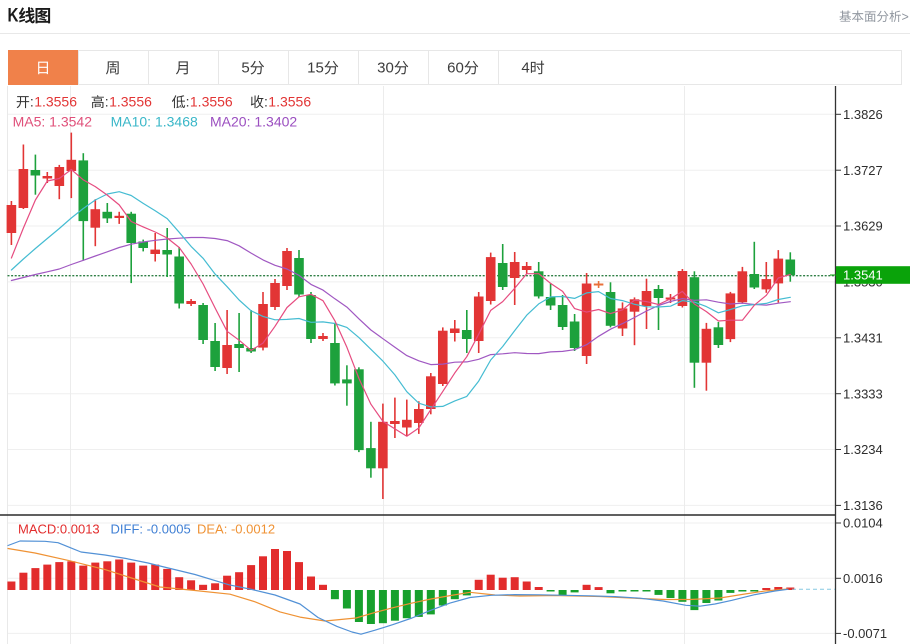 This screenshot has height=644, width=910. Describe the element at coordinates (59, 529) in the screenshot. I see `svg-text: MACD:0.0013` at that location.